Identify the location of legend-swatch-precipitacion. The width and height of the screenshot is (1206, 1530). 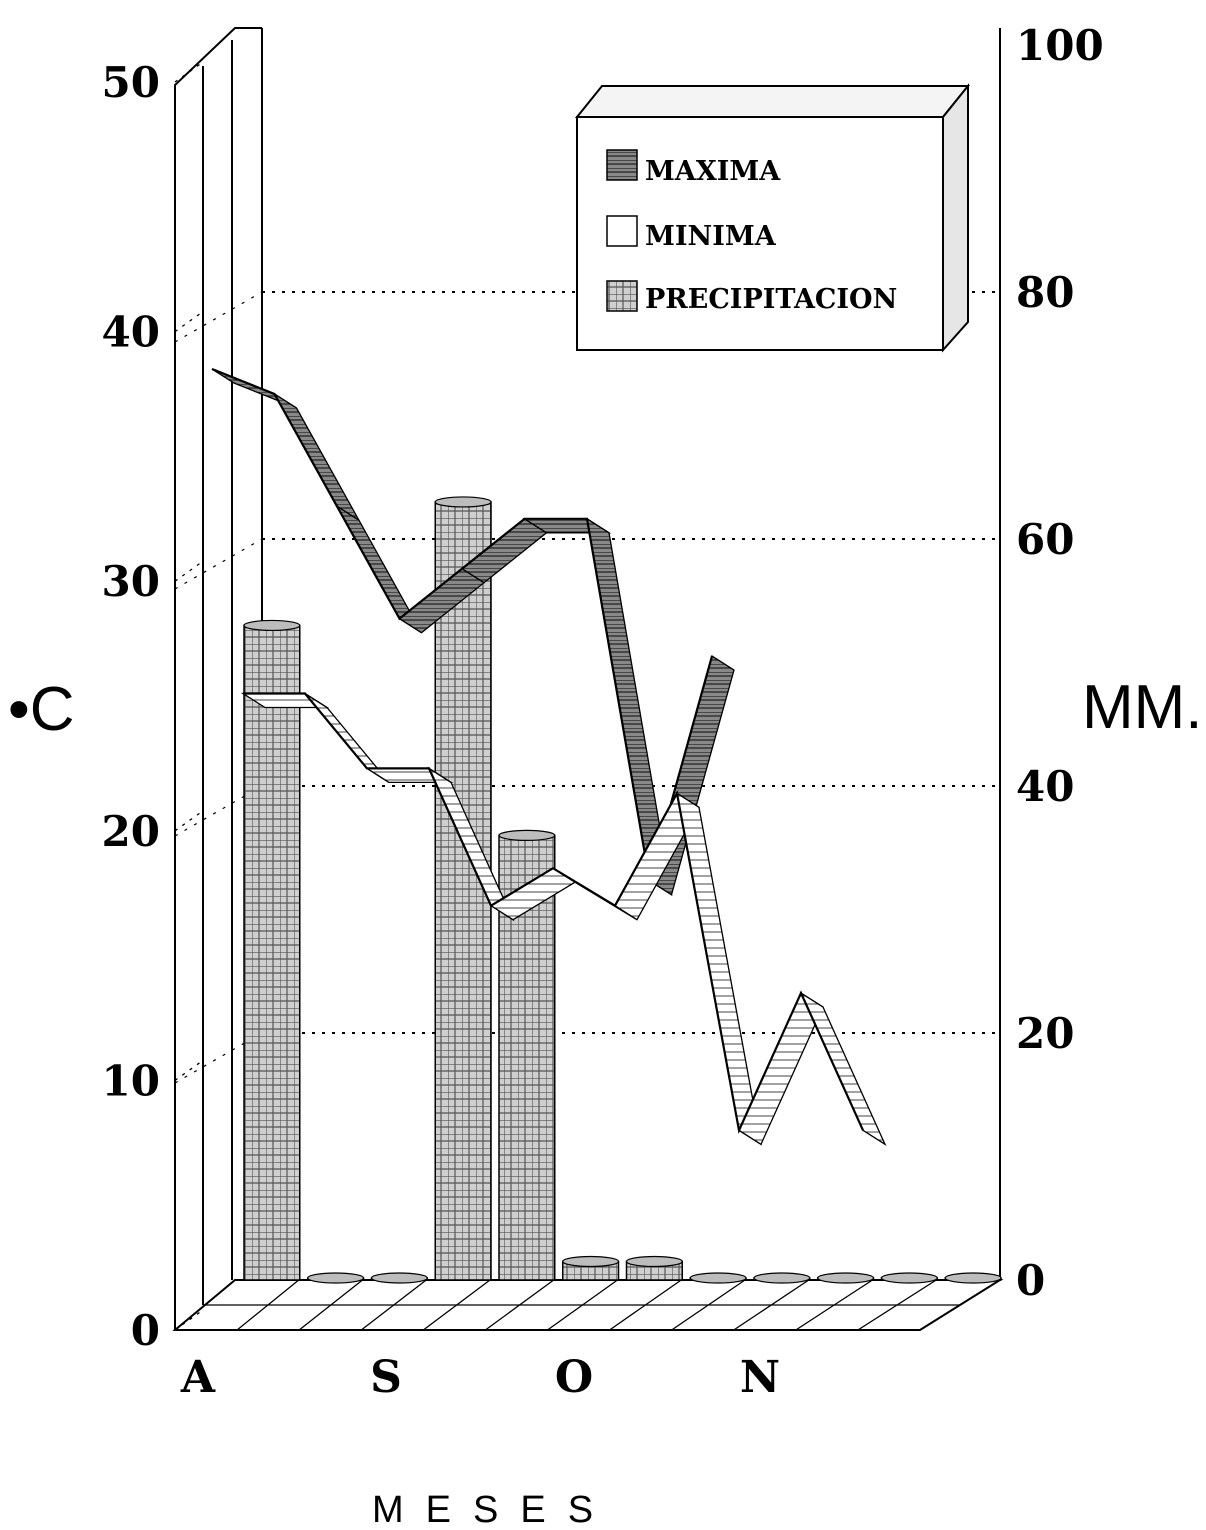
(622, 296).